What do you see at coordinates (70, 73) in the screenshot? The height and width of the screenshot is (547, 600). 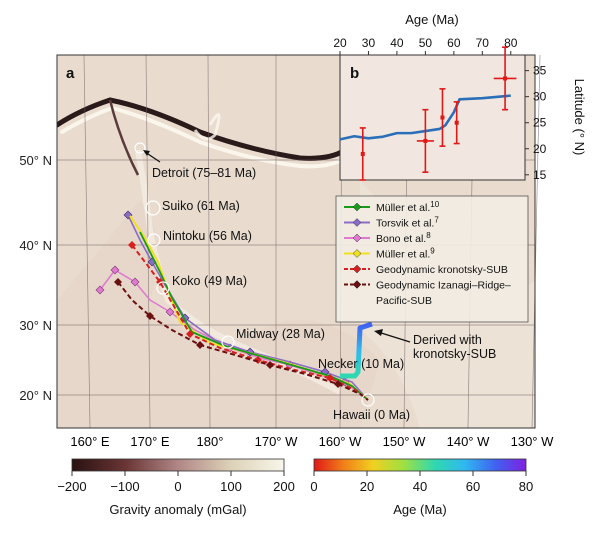 I see `panel-a-label: a` at bounding box center [70, 73].